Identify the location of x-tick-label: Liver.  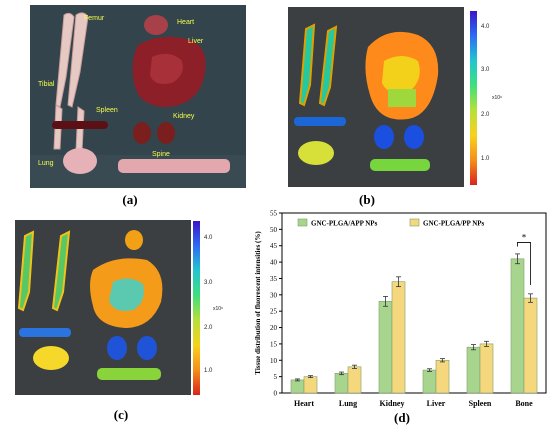
(436, 403).